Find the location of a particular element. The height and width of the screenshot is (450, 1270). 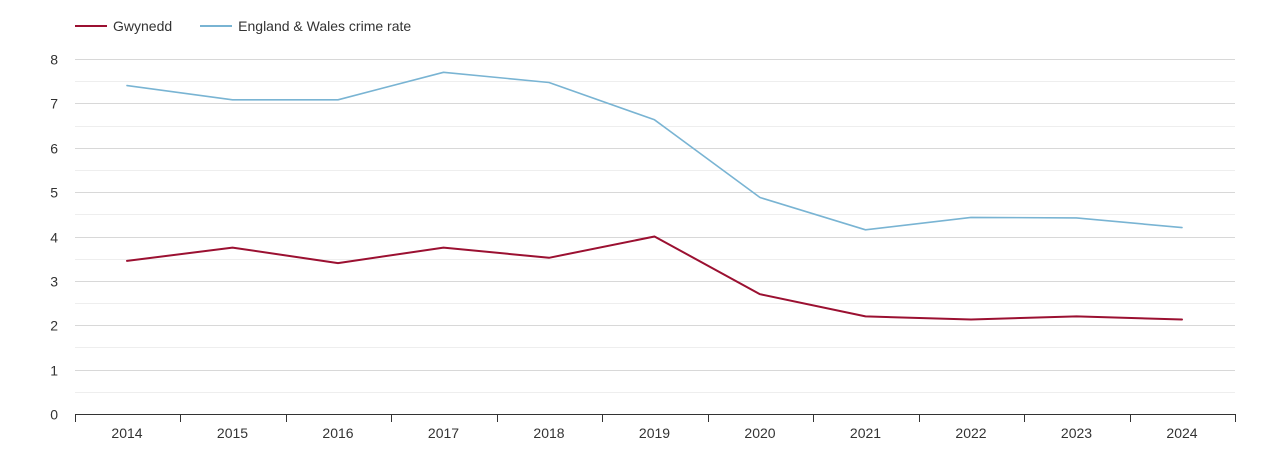

data-point-england-wales-2018 is located at coordinates (549, 83).